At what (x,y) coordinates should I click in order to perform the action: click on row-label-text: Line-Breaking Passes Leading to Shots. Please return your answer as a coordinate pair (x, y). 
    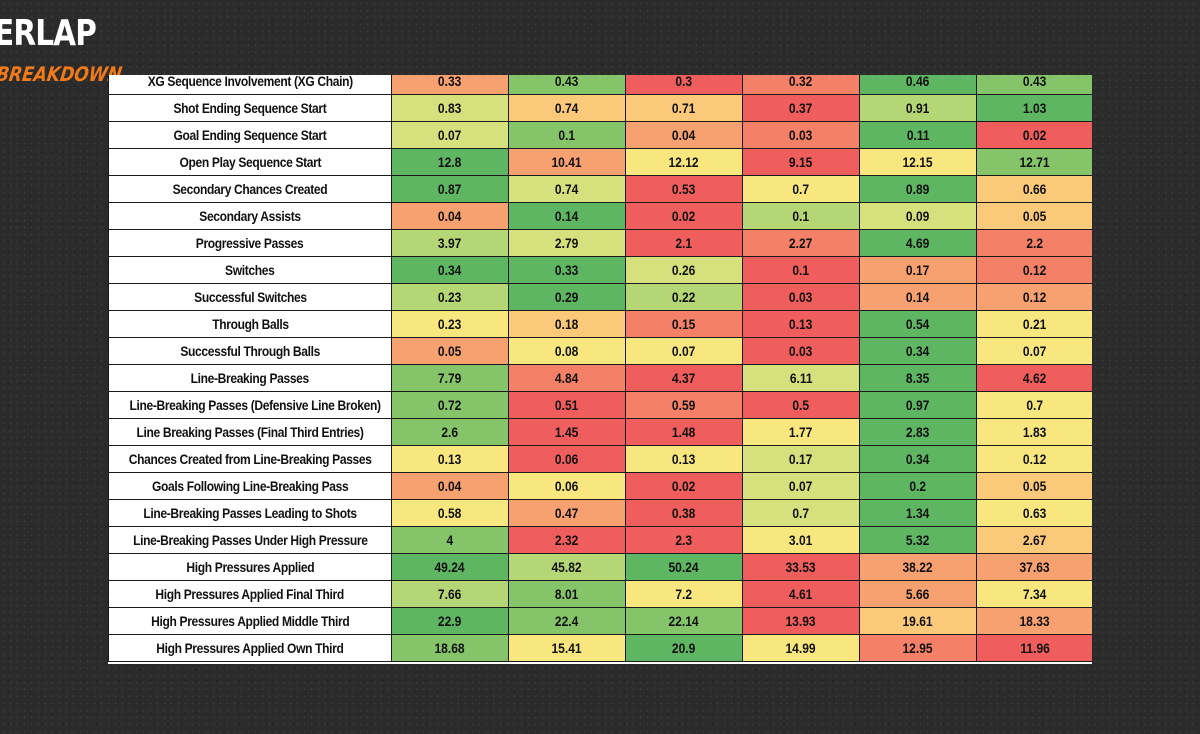
    Looking at the image, I should click on (250, 513).